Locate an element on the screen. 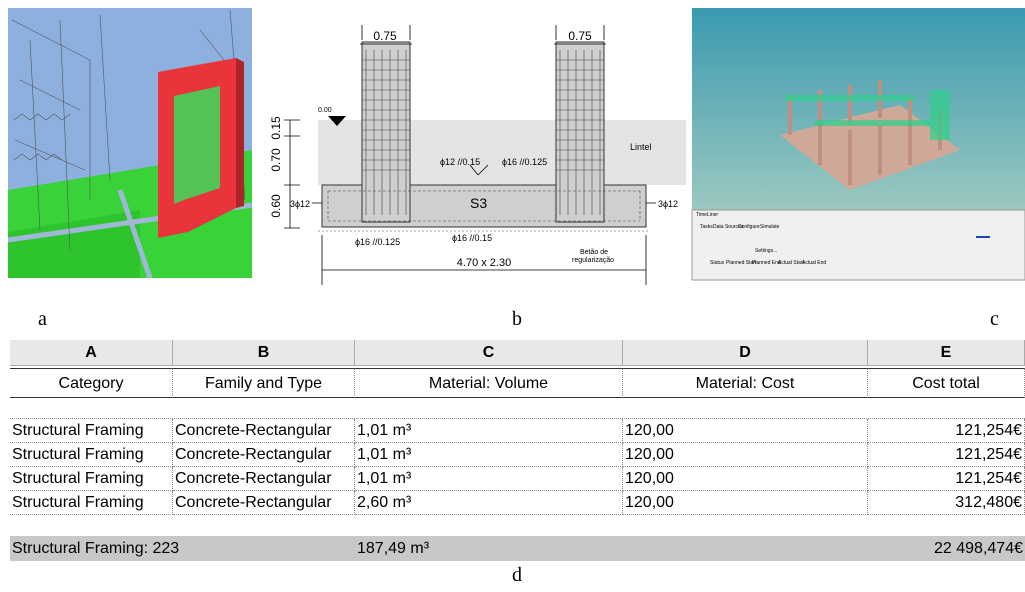 Image resolution: width=1025 pixels, height=592 pixels. column-header: Family and Type is located at coordinates (264, 383).